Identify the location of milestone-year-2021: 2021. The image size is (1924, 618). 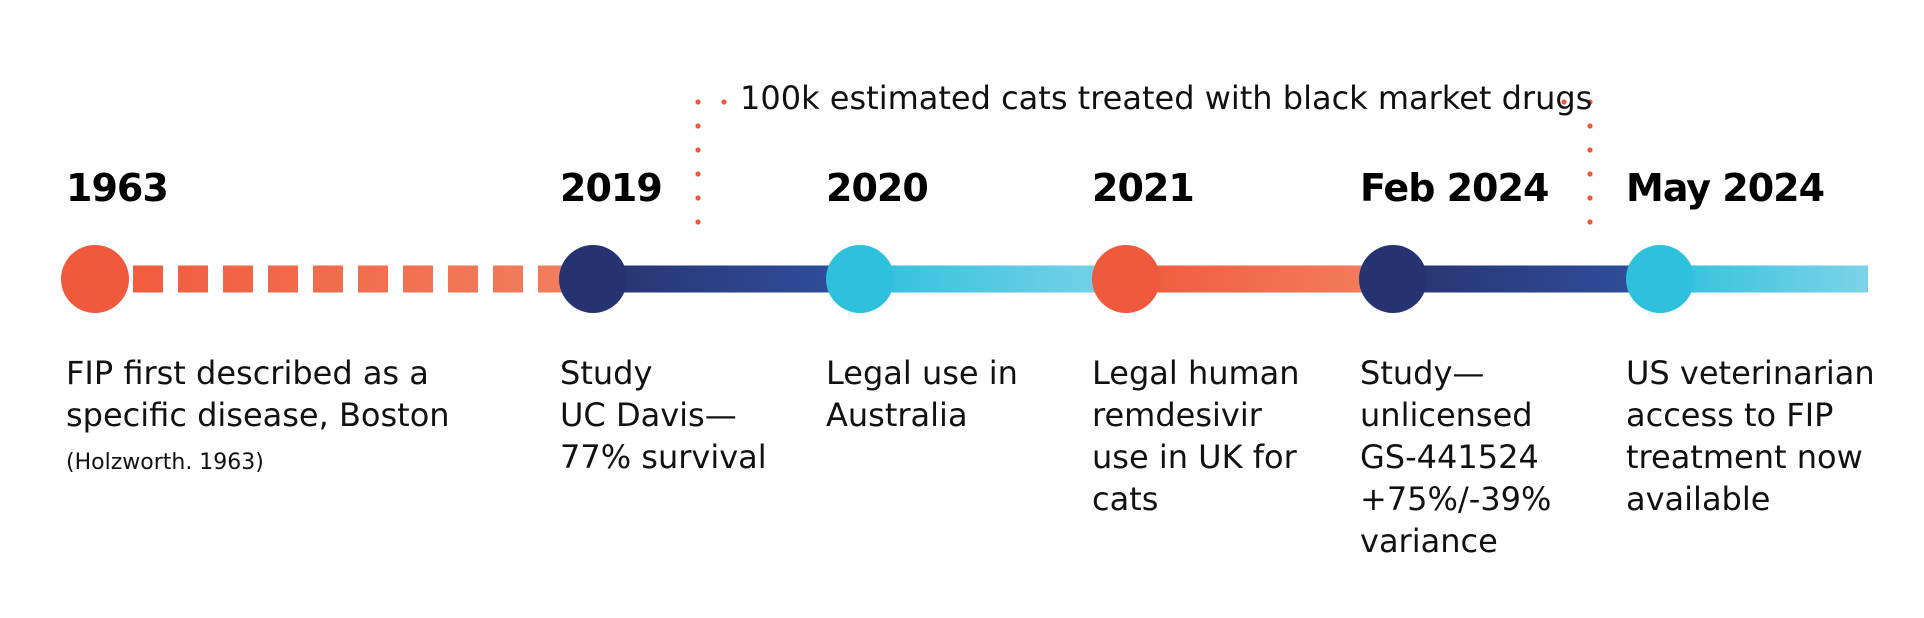
(1143, 188).